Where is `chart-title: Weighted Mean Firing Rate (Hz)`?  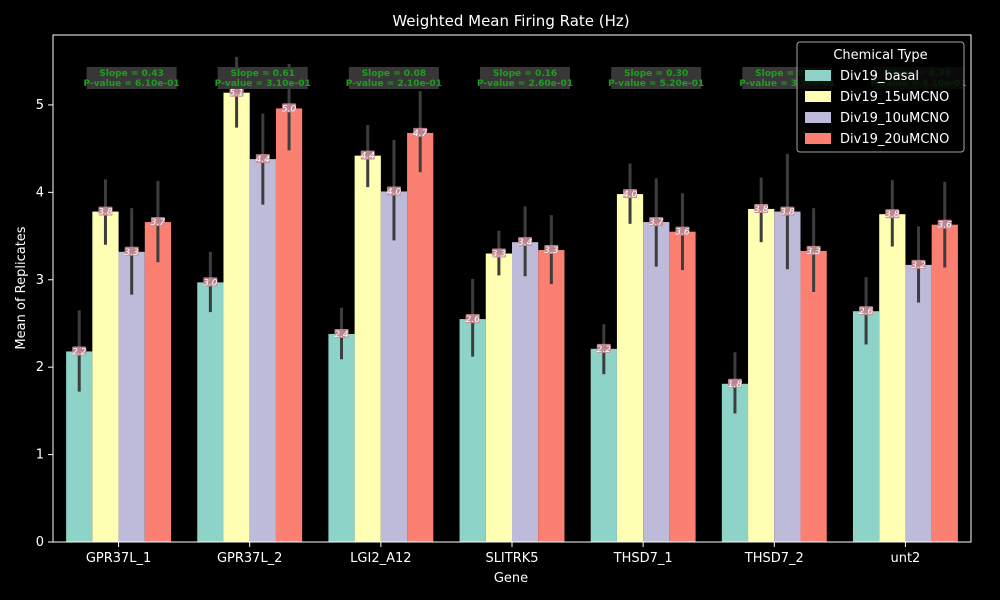 chart-title: Weighted Mean Firing Rate (Hz) is located at coordinates (510, 21).